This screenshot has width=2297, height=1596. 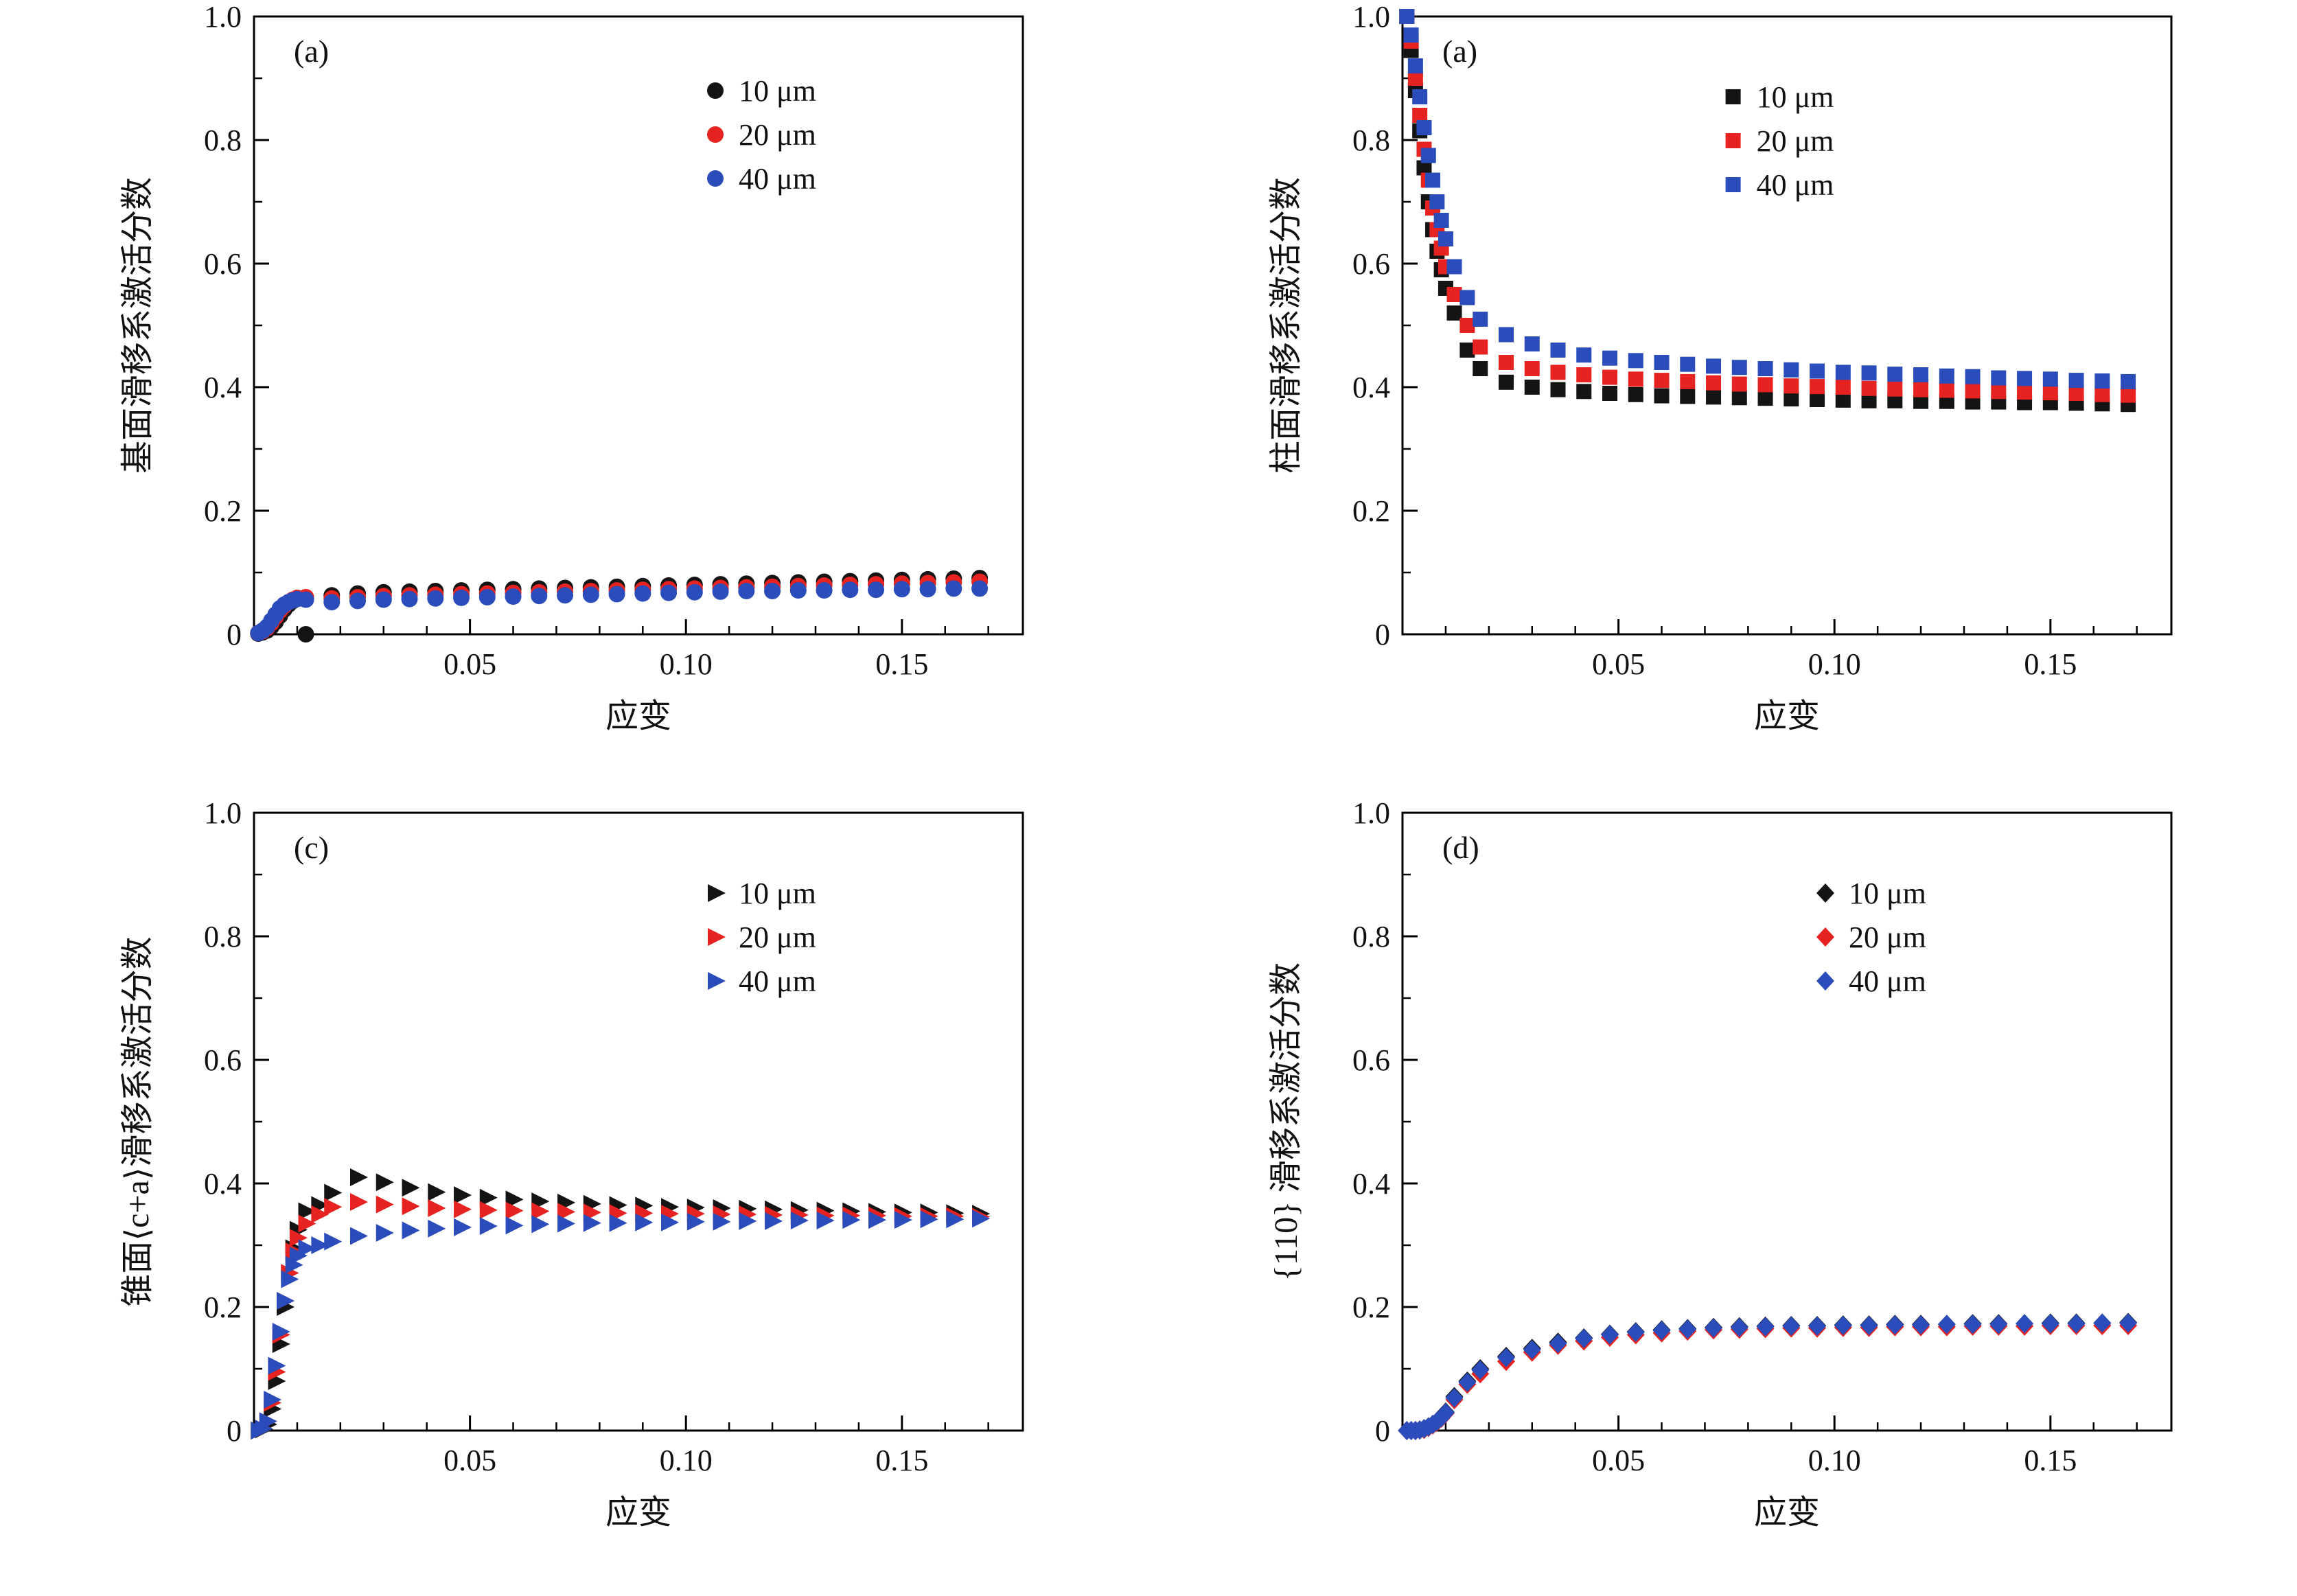 What do you see at coordinates (1871, 893) in the screenshot?
I see `legend-item: 10 μm` at bounding box center [1871, 893].